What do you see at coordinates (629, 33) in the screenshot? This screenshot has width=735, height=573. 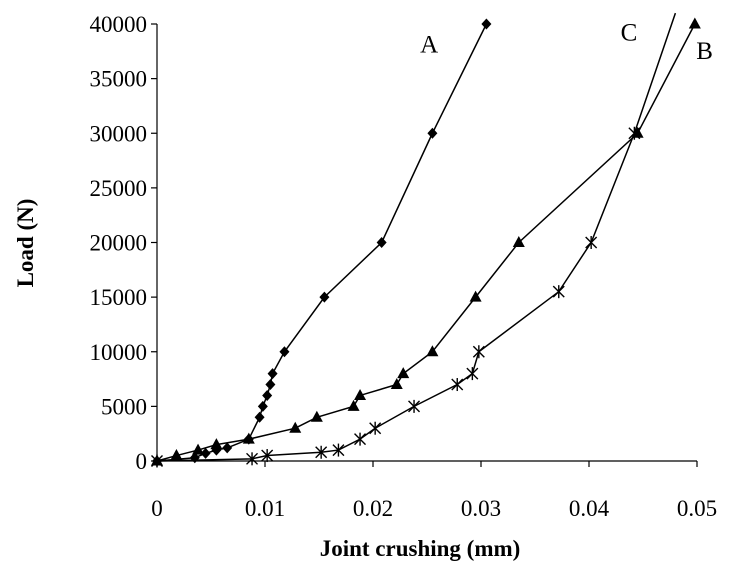 I see `series-label-c: C` at bounding box center [629, 33].